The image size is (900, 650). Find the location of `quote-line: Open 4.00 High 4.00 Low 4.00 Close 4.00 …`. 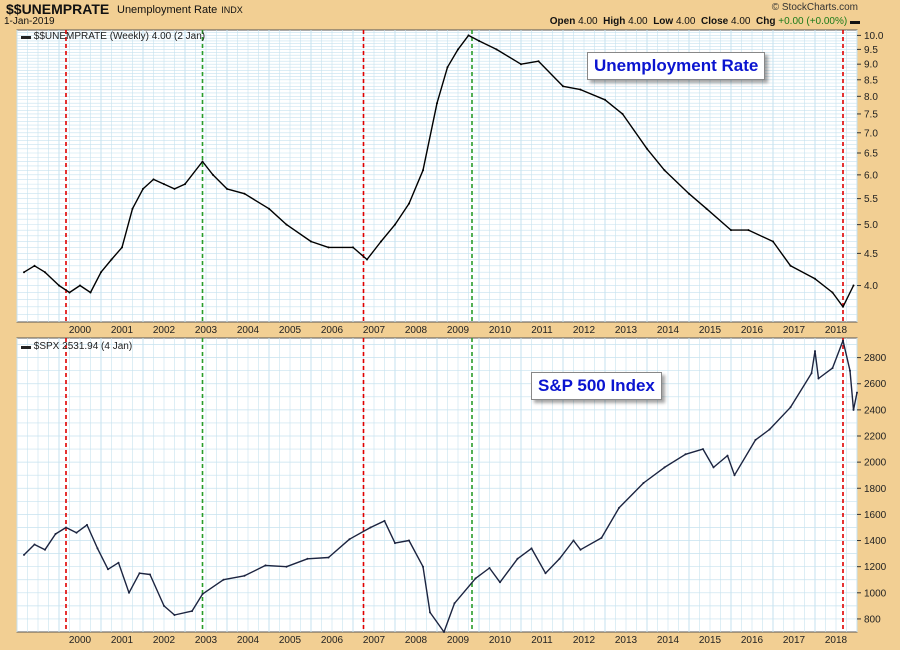

quote-line: Open 4.00 High 4.00 Low 4.00 Close 4.00 … is located at coordinates (705, 21).